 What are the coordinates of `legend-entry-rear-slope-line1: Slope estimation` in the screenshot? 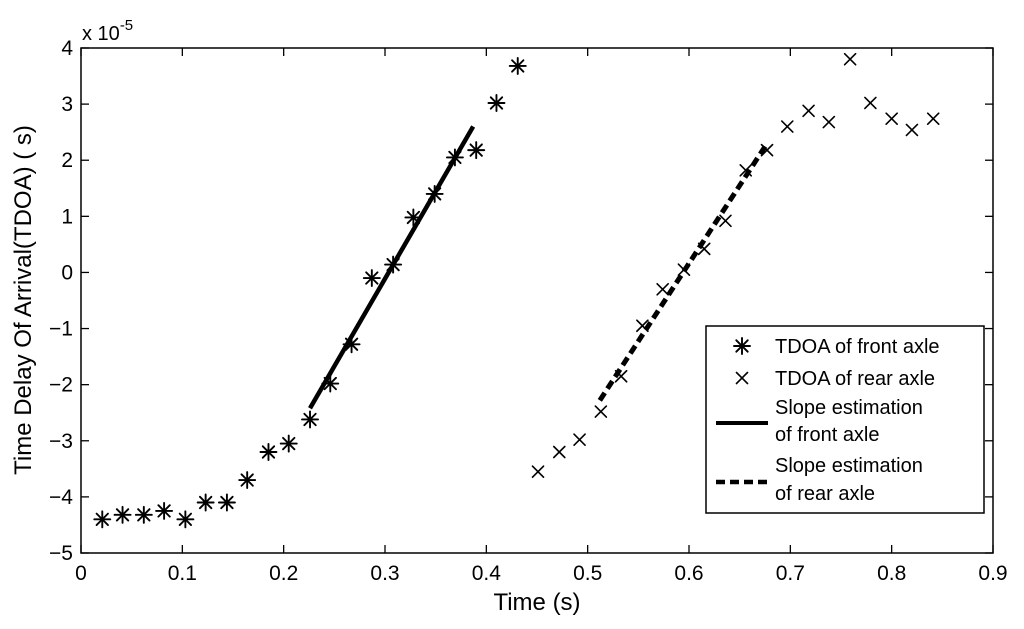 It's located at (849, 466).